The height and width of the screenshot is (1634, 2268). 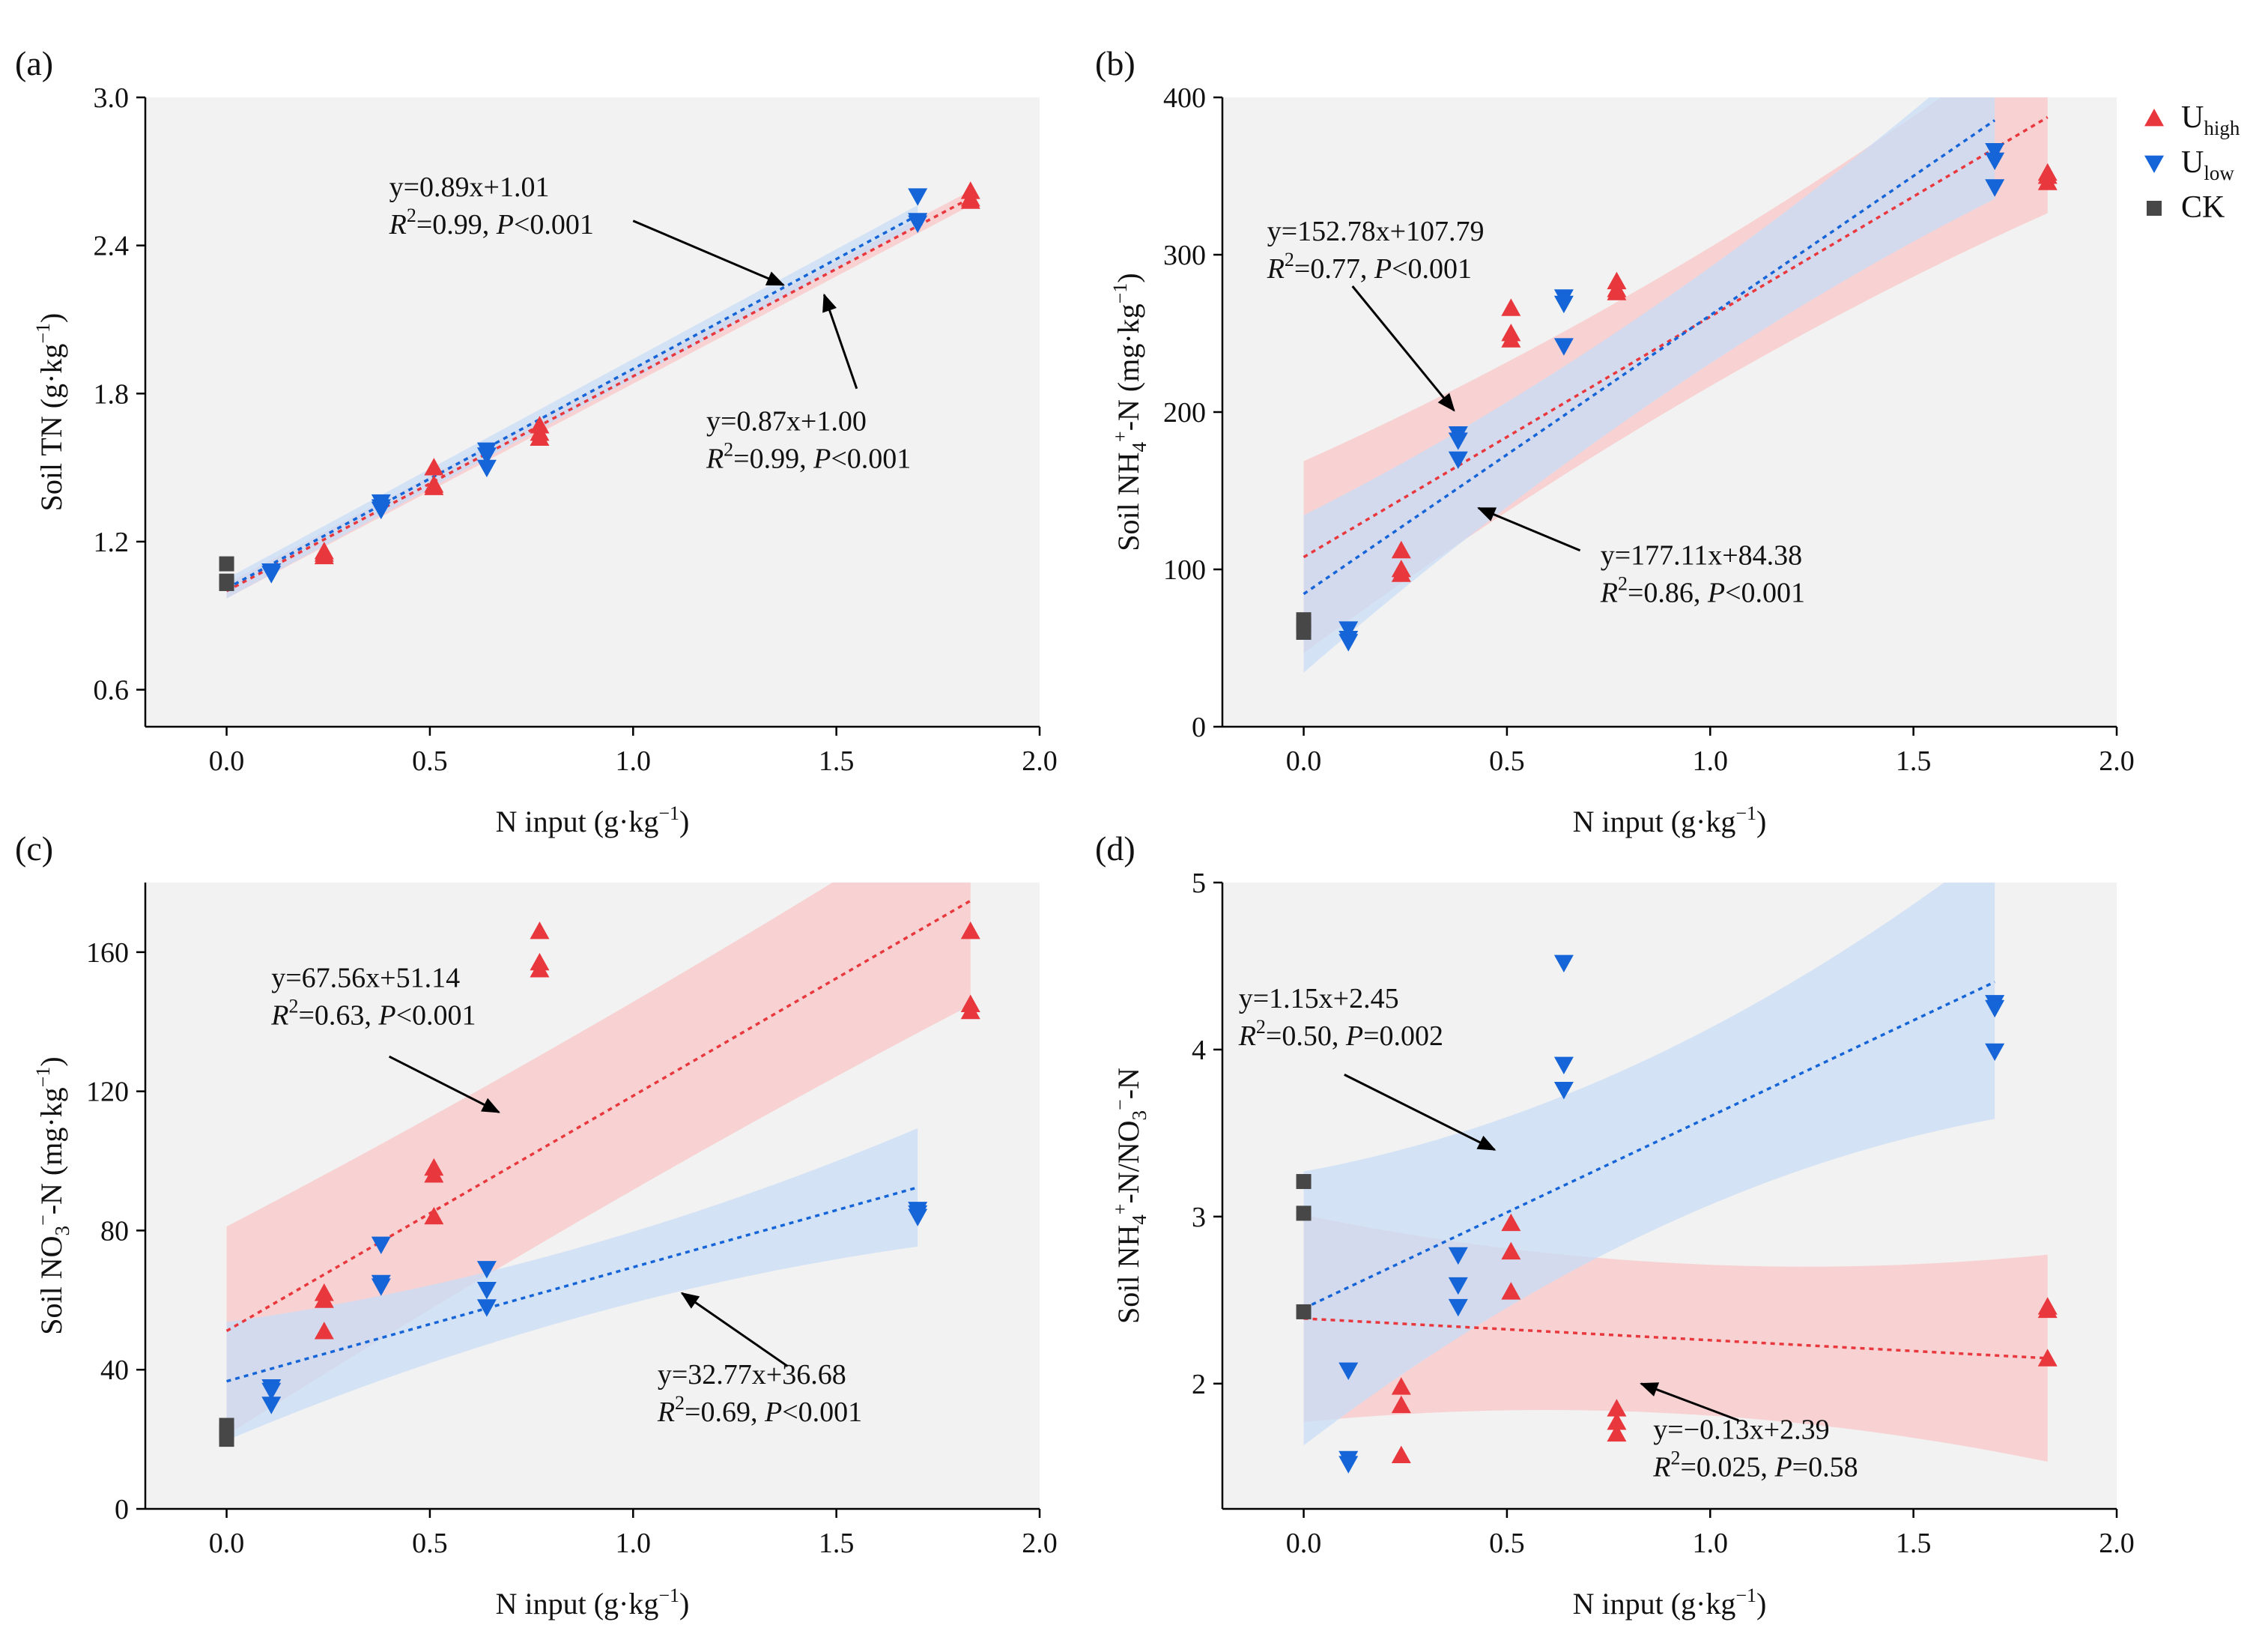 I want to click on fit-equation: y=177.11x+84.38, so click(x=1701, y=556).